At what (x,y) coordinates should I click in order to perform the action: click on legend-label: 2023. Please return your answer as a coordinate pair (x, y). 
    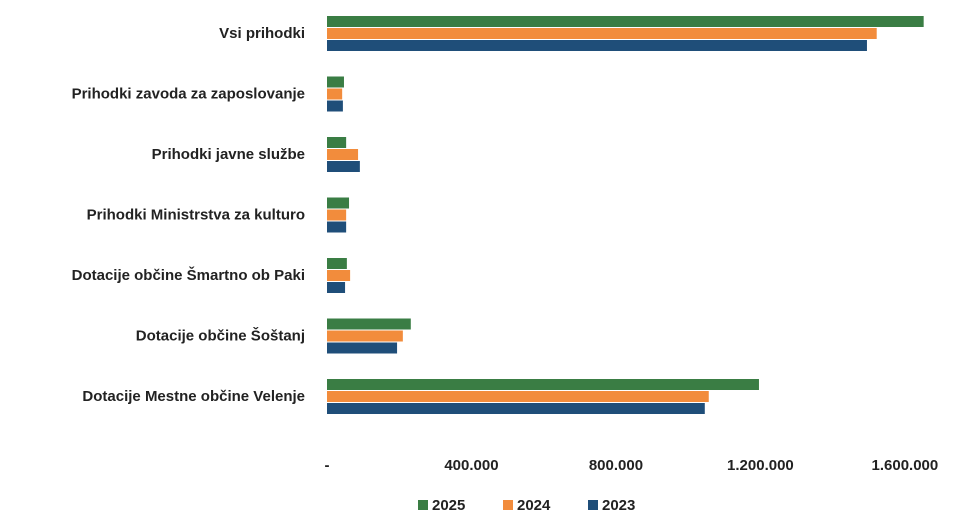
    Looking at the image, I should click on (618, 505).